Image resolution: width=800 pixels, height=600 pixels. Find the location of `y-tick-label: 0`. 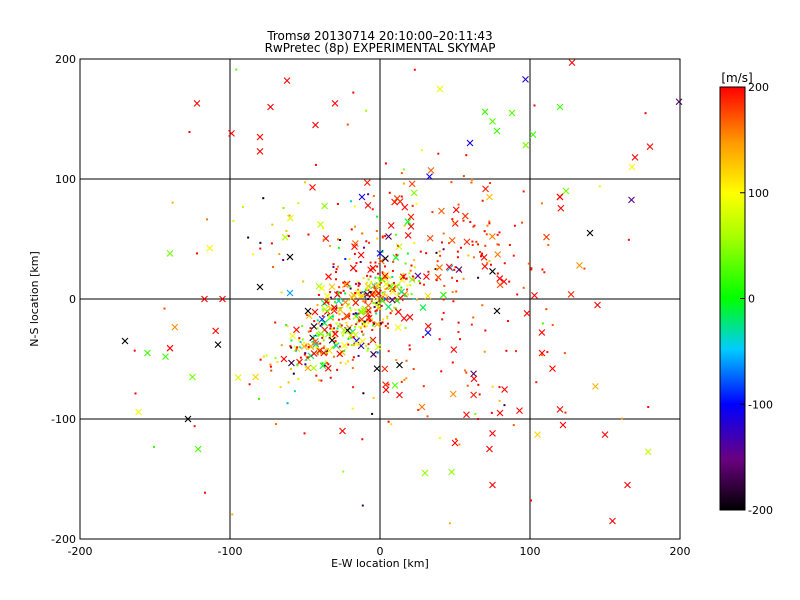

y-tick-label: 0 is located at coordinates (72, 299).